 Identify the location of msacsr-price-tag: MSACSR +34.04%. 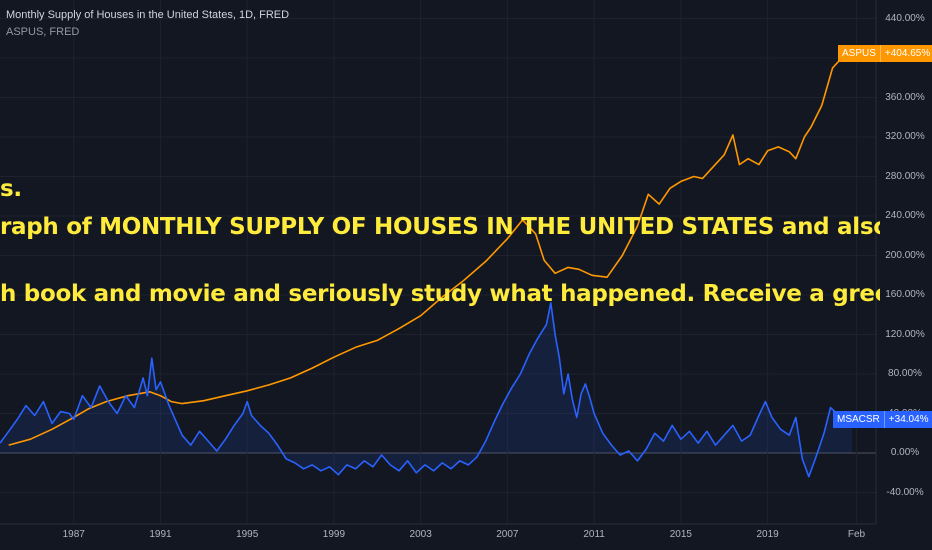
(882, 419).